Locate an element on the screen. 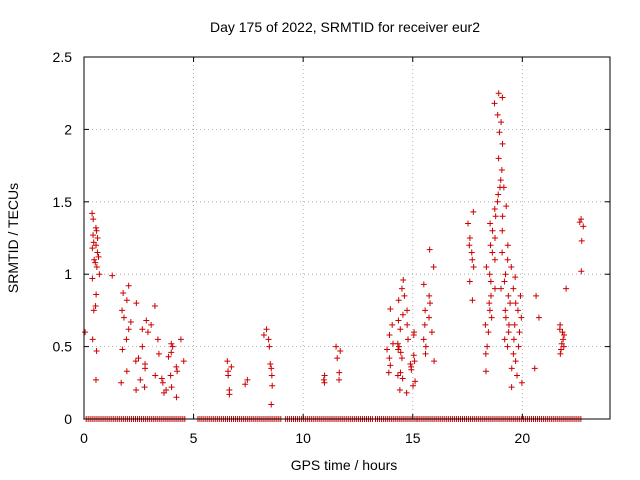 The height and width of the screenshot is (480, 640). y-tick-label: 0.5 is located at coordinates (63, 347).